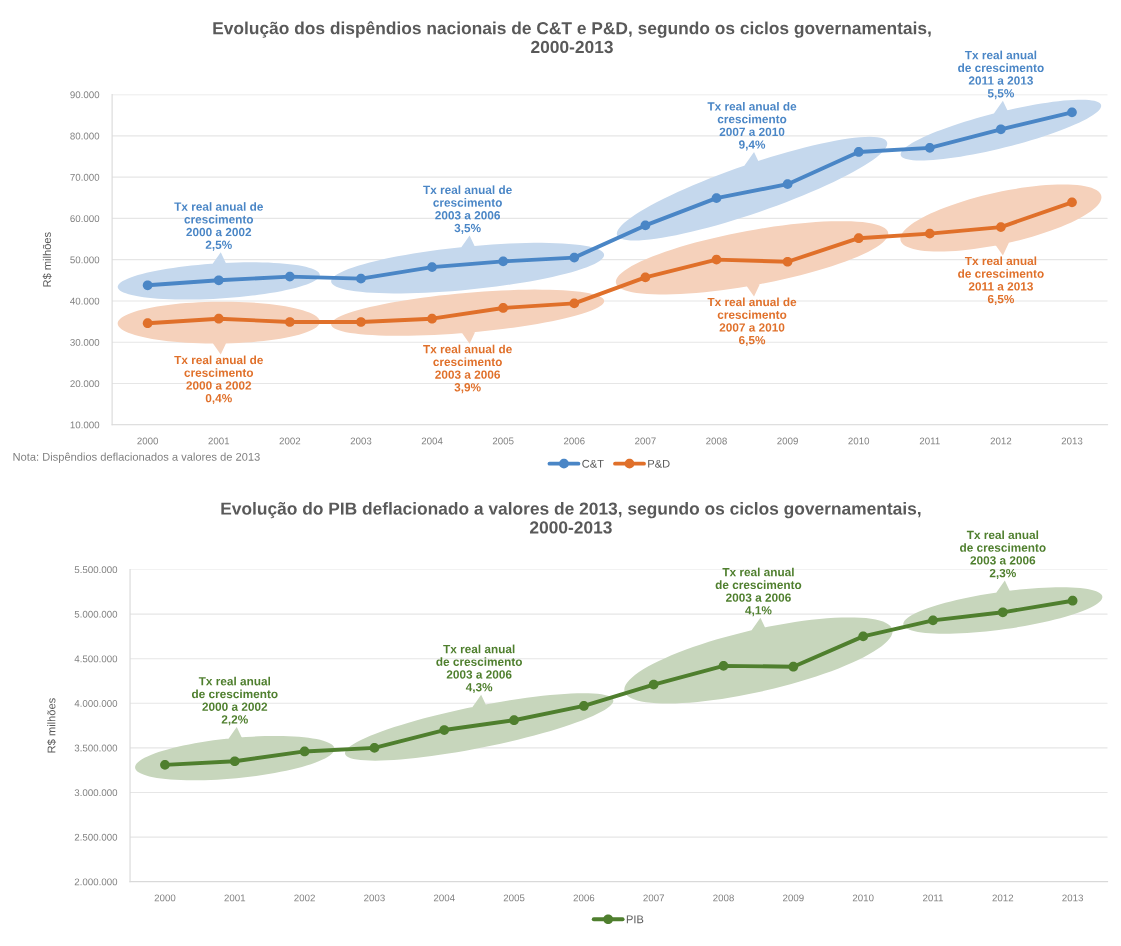 The image size is (1121, 946). Describe the element at coordinates (85, 219) in the screenshot. I see `y-tick-label: 60.000` at that location.